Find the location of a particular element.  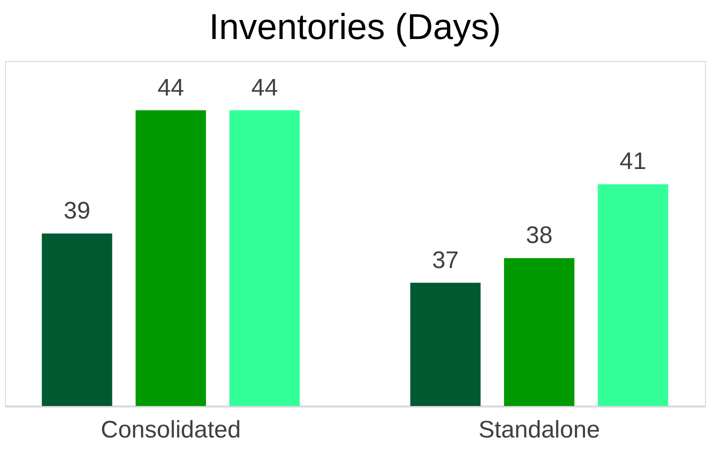

x-tick-label: Standalone is located at coordinates (539, 430).